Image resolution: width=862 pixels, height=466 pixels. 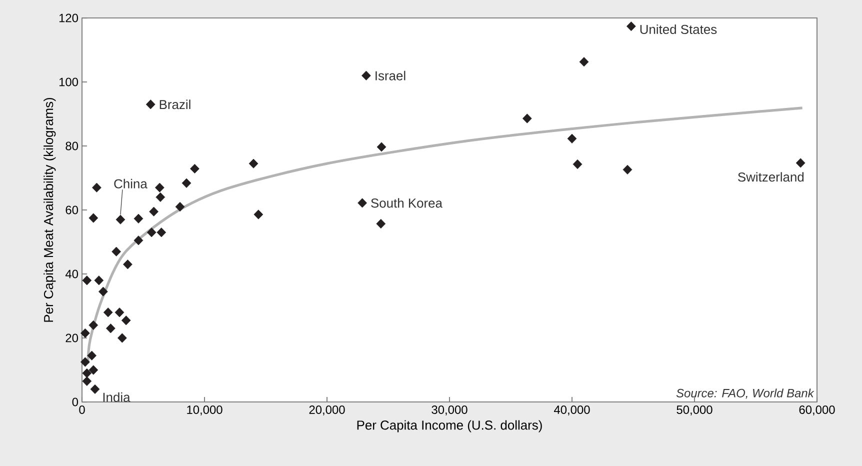 What do you see at coordinates (327, 411) in the screenshot?
I see `x-tick-label: 20,000` at bounding box center [327, 411].